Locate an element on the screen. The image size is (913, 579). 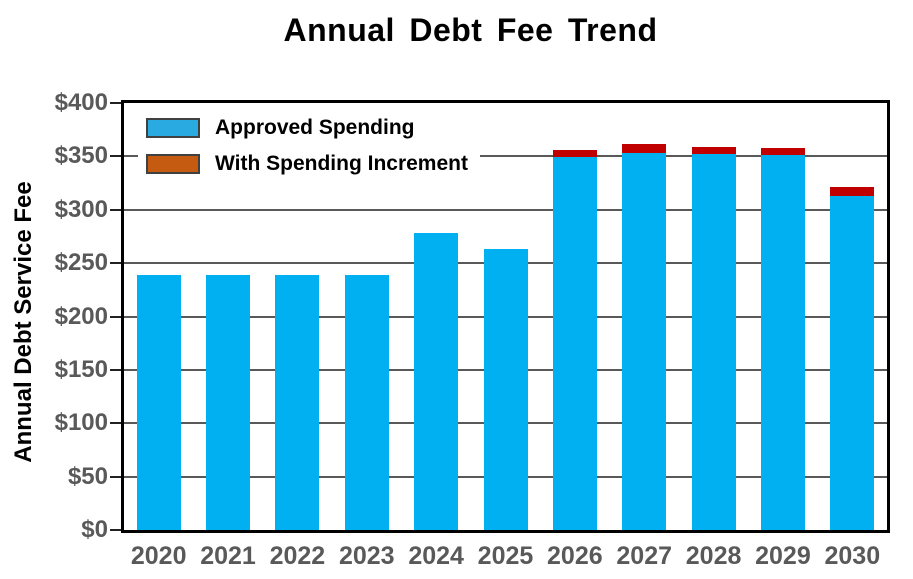
legend-item: With Spending Increment is located at coordinates (307, 164).